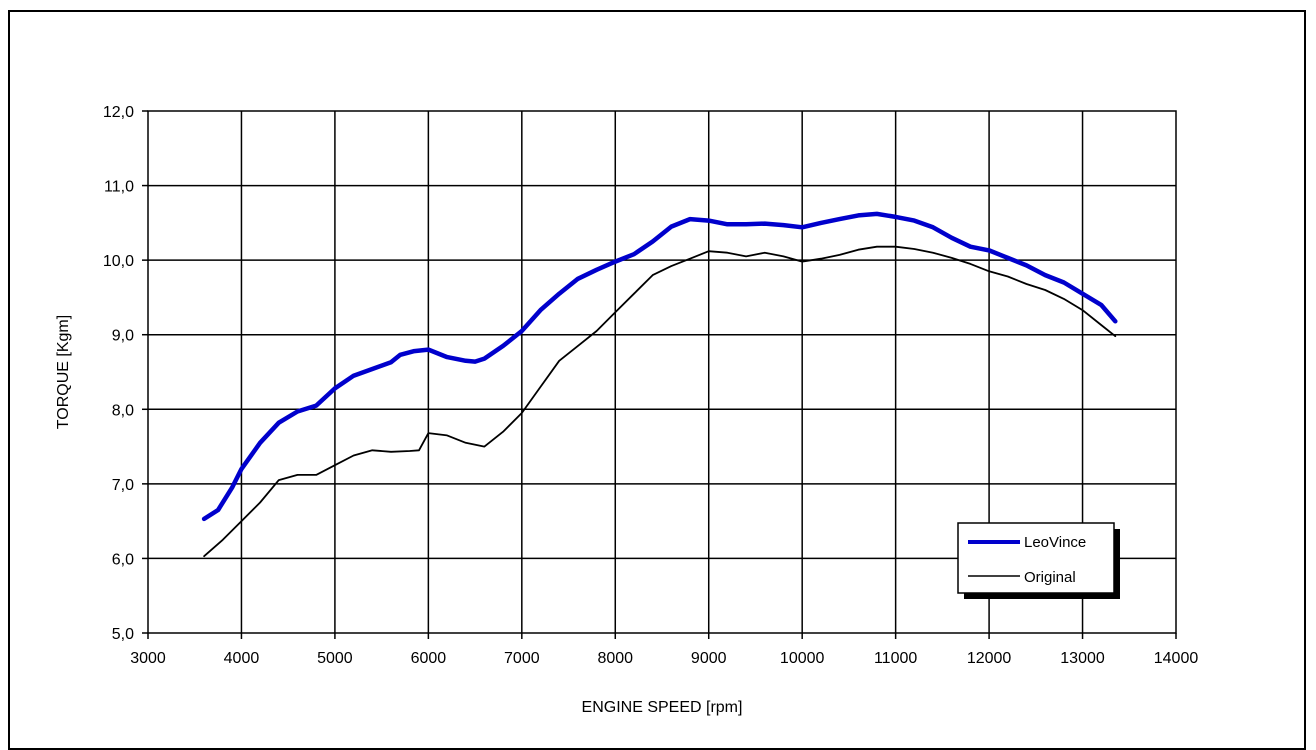  What do you see at coordinates (123, 410) in the screenshot?
I see `y-tick-label: 8,0` at bounding box center [123, 410].